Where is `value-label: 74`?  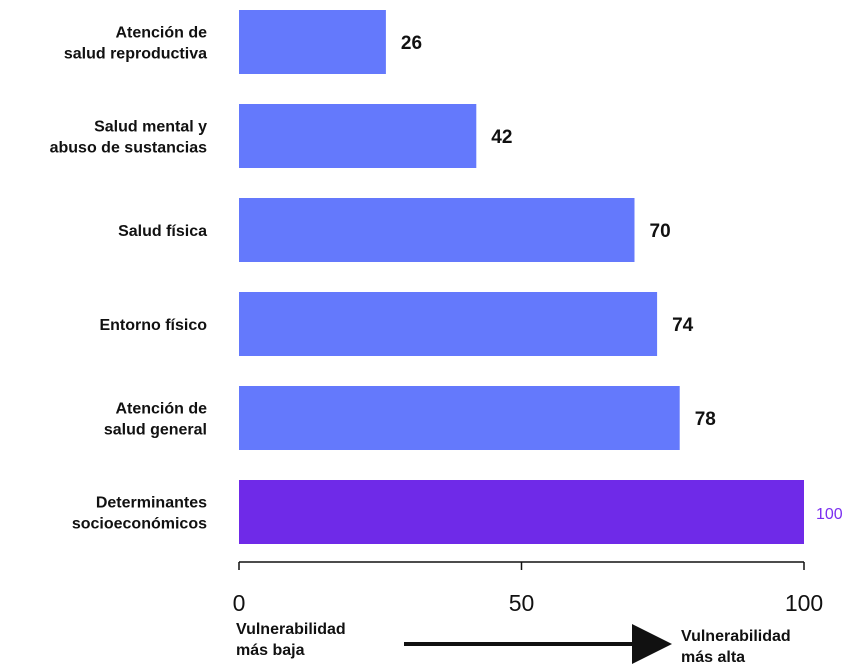 value-label: 74 is located at coordinates (683, 325).